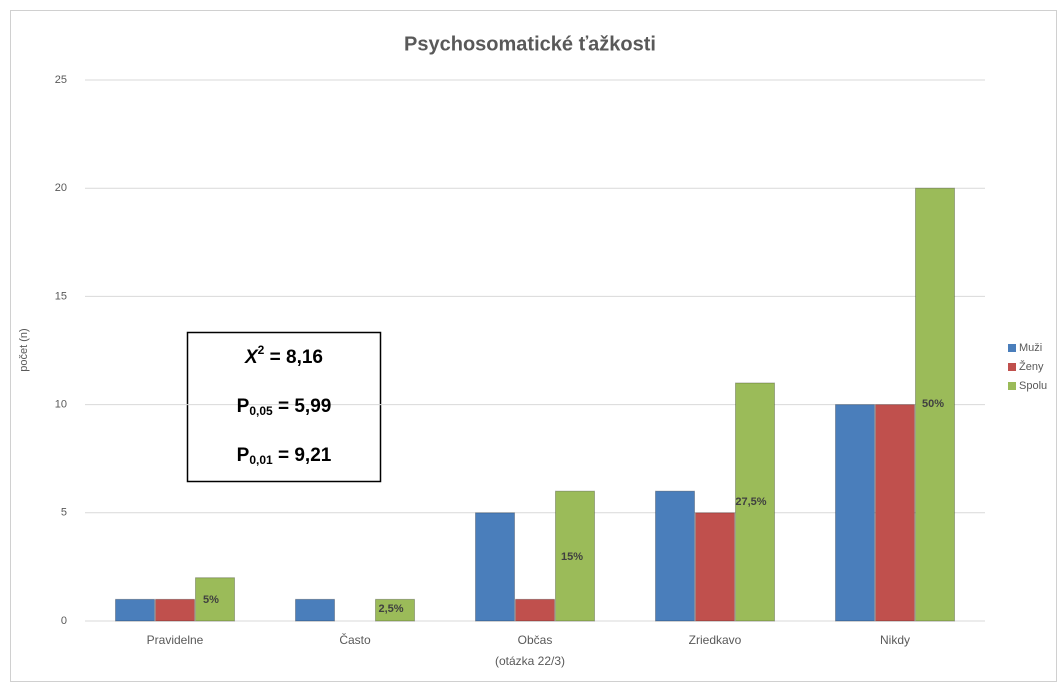 This screenshot has width=1058, height=683. I want to click on y-tick-label: 10, so click(61, 405).